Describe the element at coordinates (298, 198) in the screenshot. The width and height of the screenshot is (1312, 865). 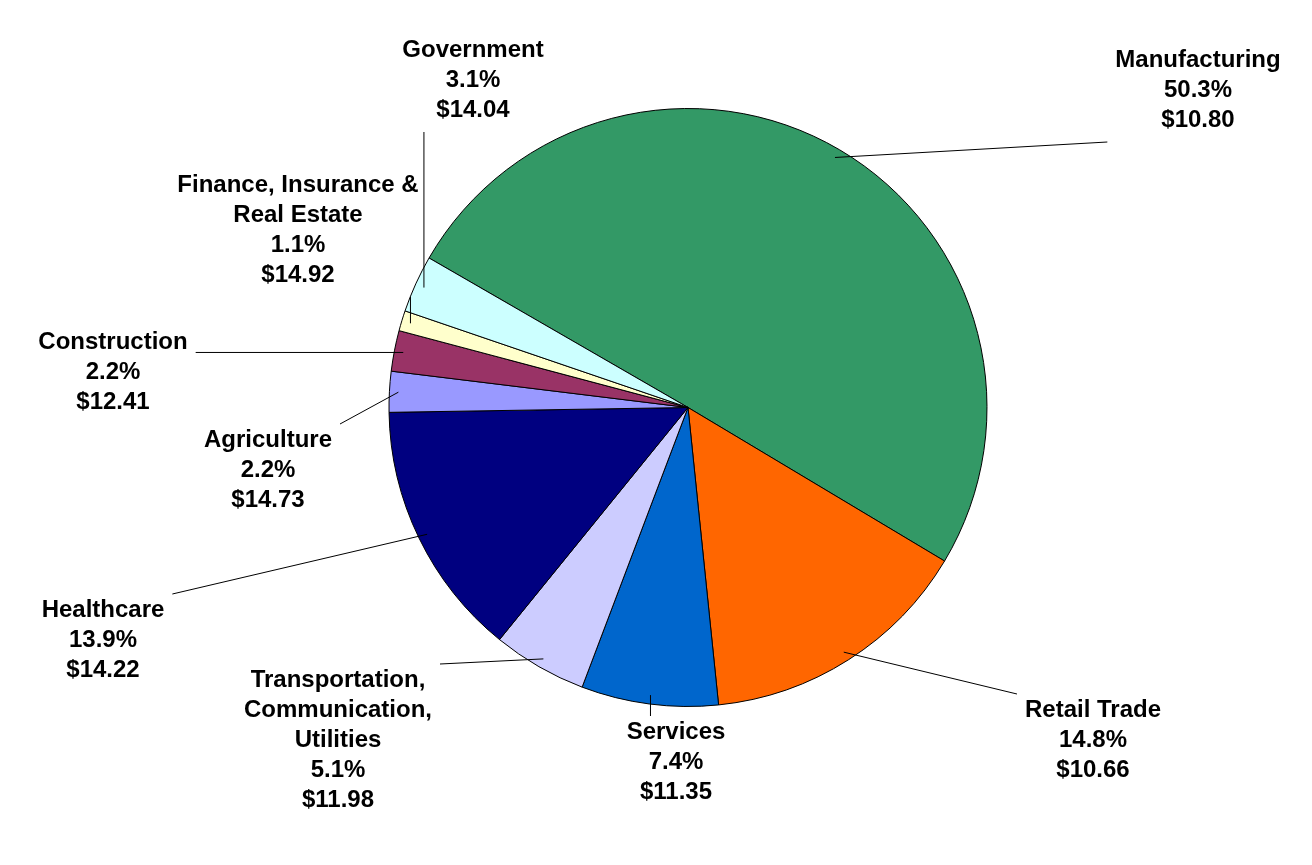
I see `slice-label: Finance, Insurance & Real Estate` at that location.